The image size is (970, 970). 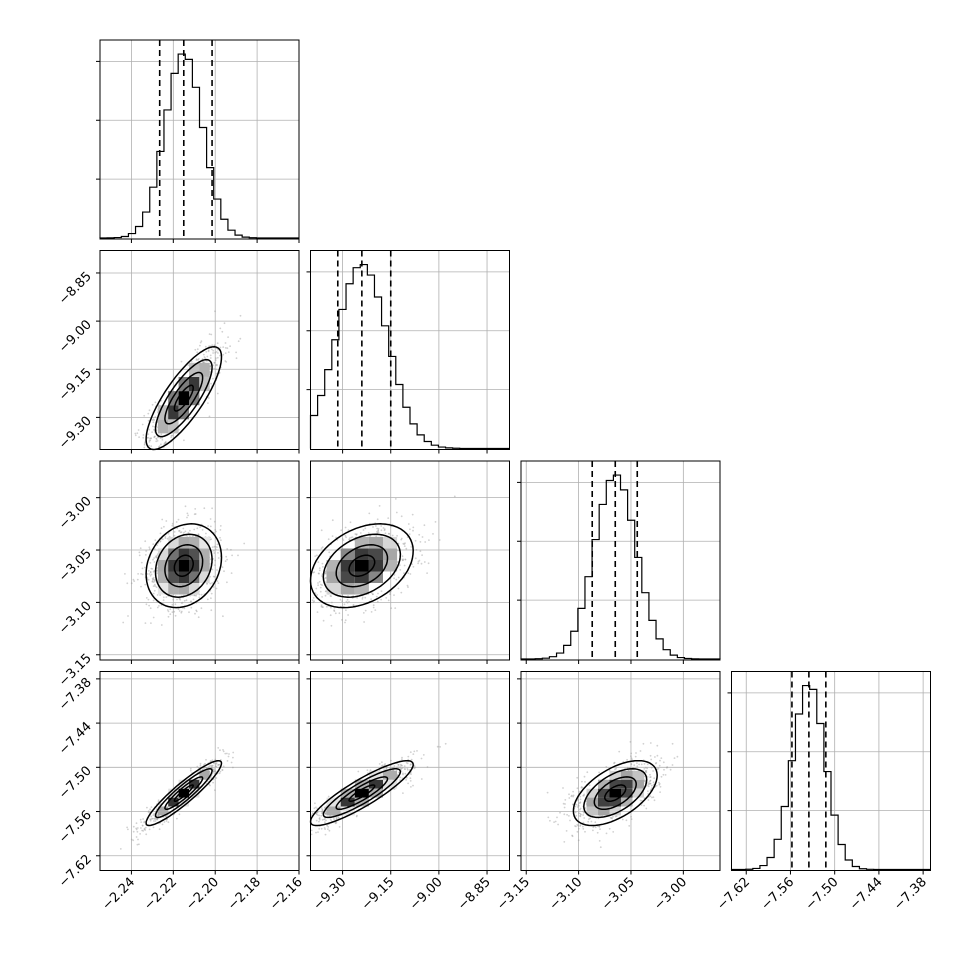 I want to click on y-tick-label: −9.15, so click(x=75, y=384).